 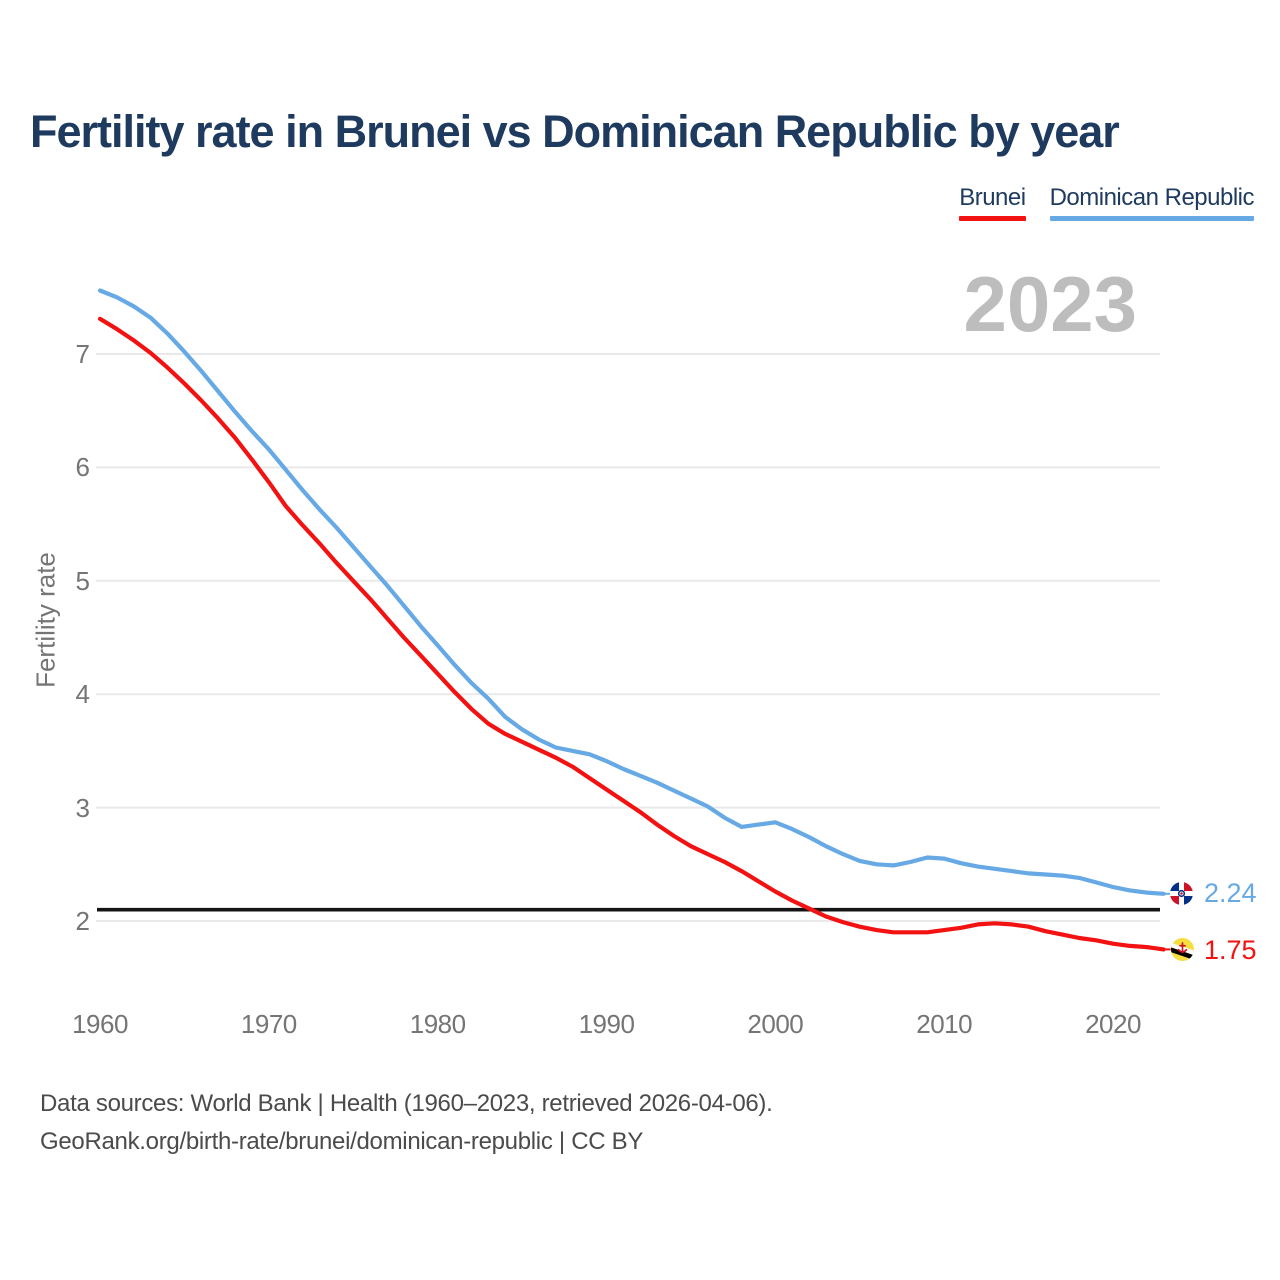 I want to click on dominican-republic-end-value: 2.24, so click(x=1230, y=893).